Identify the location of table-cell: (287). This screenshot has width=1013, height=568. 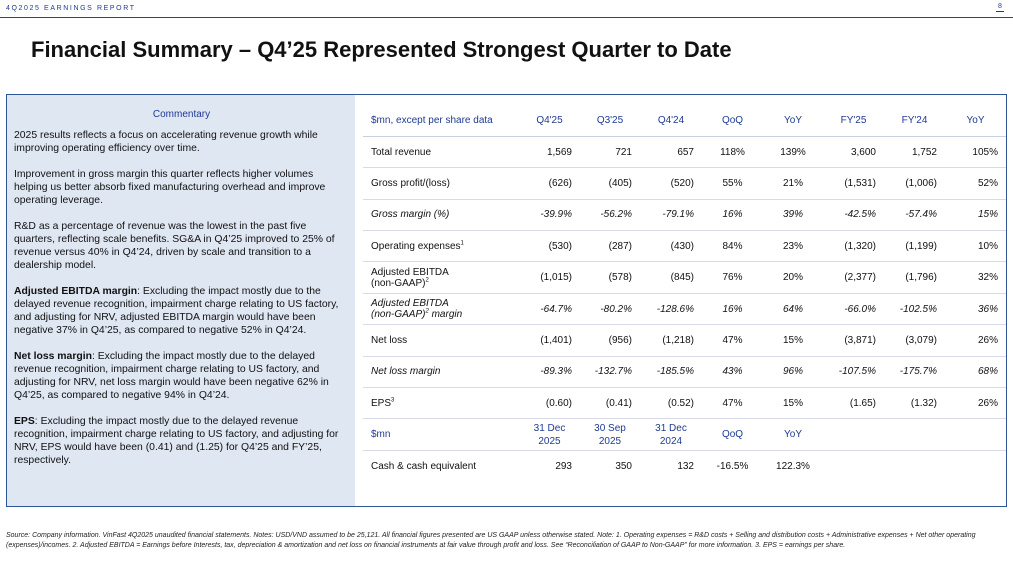
(610, 246).